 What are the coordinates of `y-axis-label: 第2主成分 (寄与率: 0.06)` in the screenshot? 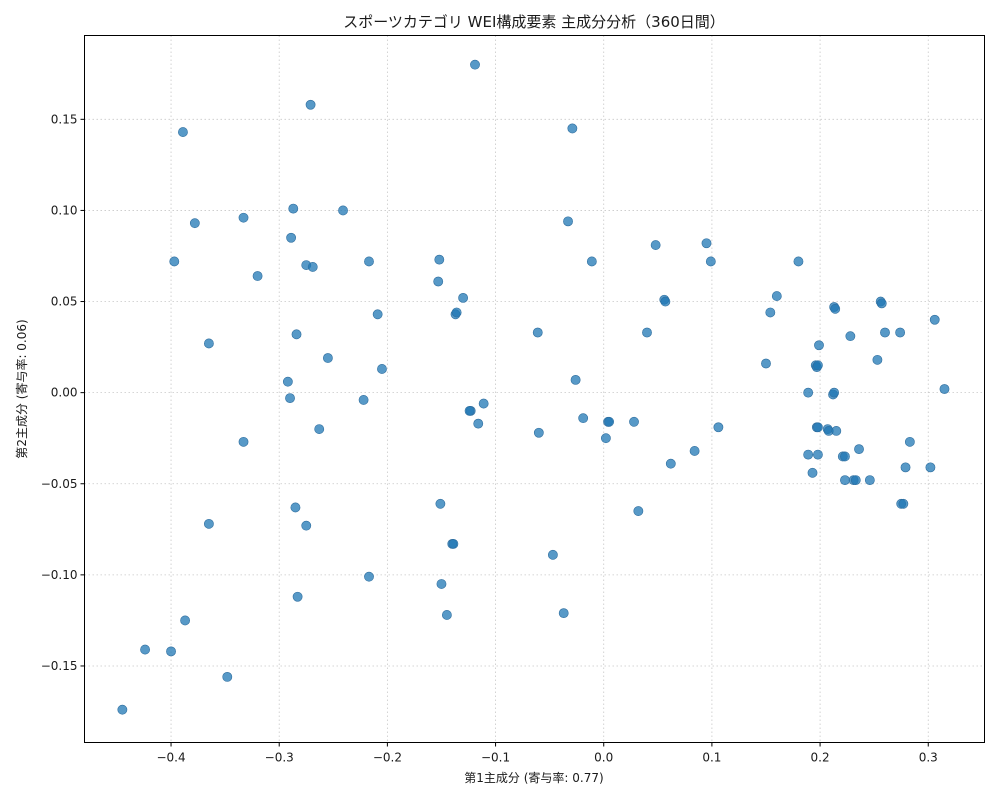 It's located at (21, 388).